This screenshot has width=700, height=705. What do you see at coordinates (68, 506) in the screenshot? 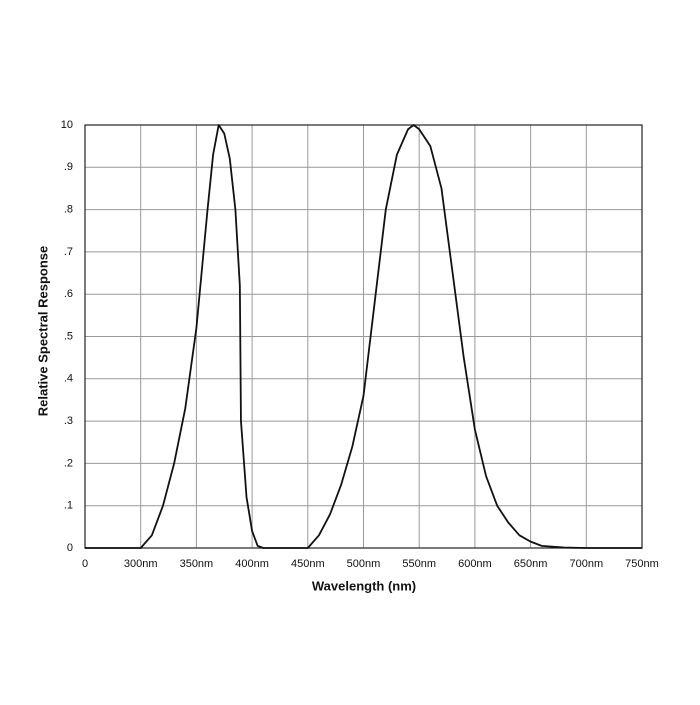
I see `y-tick-label: .1` at bounding box center [68, 506].